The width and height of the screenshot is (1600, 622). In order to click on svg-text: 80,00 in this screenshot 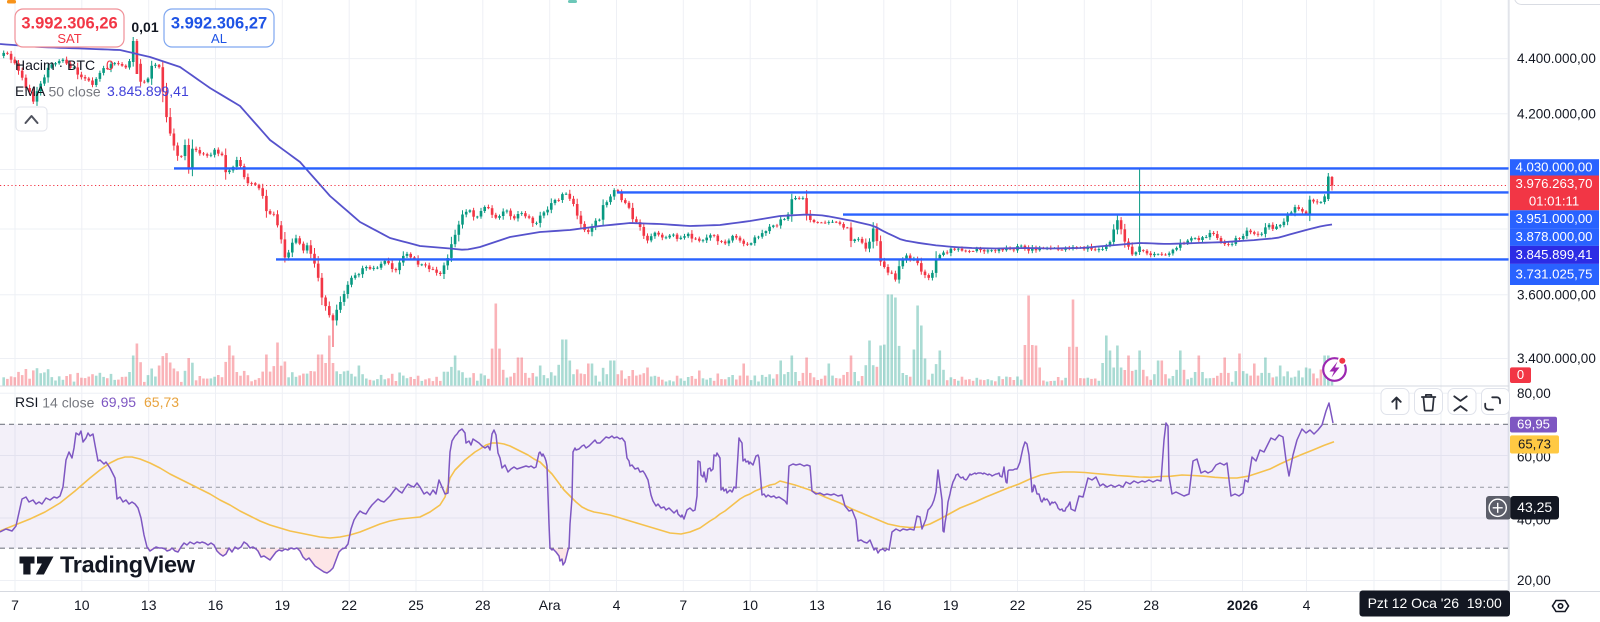, I will do `click(1534, 393)`.